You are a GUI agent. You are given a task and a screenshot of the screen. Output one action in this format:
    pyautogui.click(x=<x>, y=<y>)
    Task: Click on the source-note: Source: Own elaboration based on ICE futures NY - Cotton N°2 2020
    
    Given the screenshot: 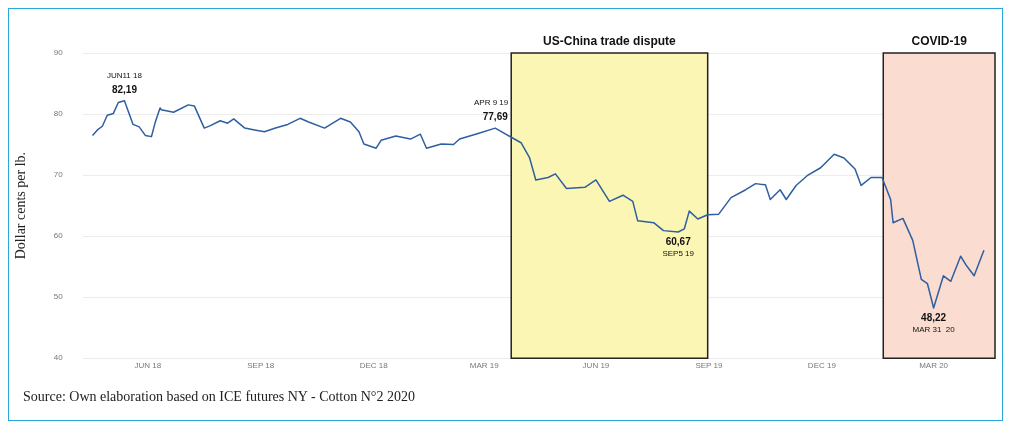 What is the action you would take?
    pyautogui.click(x=219, y=397)
    